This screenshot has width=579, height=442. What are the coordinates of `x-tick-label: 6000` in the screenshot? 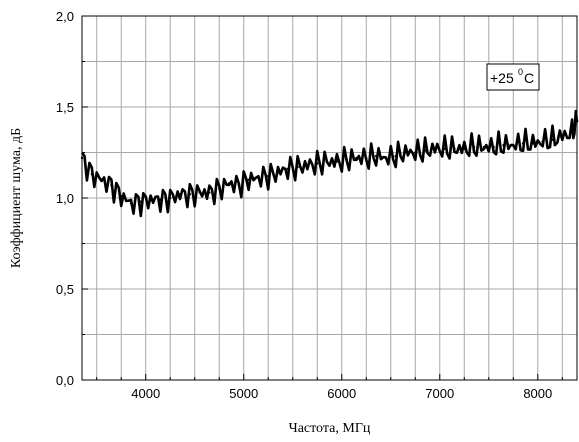 It's located at (341, 393).